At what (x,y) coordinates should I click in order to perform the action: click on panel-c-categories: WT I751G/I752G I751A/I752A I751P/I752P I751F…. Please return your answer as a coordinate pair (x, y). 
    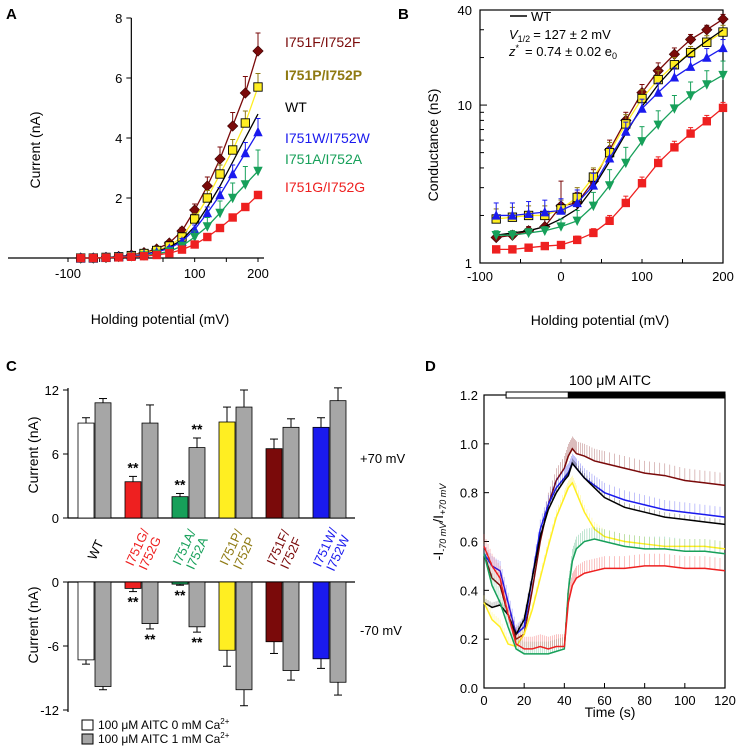
    Looking at the image, I should click on (218, 549).